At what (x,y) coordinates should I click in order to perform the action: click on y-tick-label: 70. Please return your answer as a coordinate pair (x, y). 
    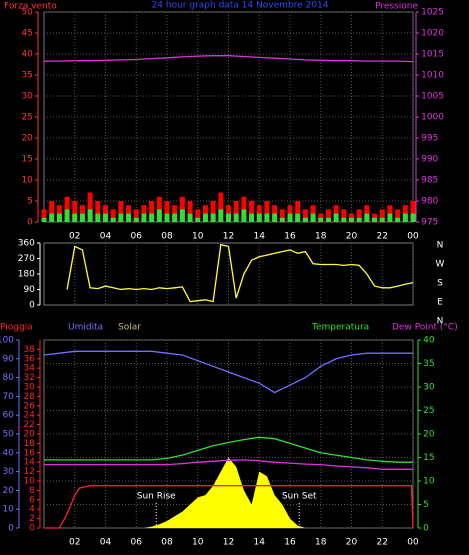
    Looking at the image, I should click on (8, 397).